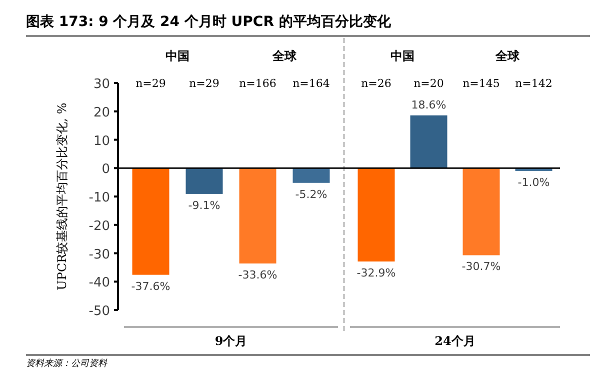 This screenshot has width=596, height=370. What do you see at coordinates (455, 341) in the screenshot?
I see `text: 24个月` at bounding box center [455, 341].